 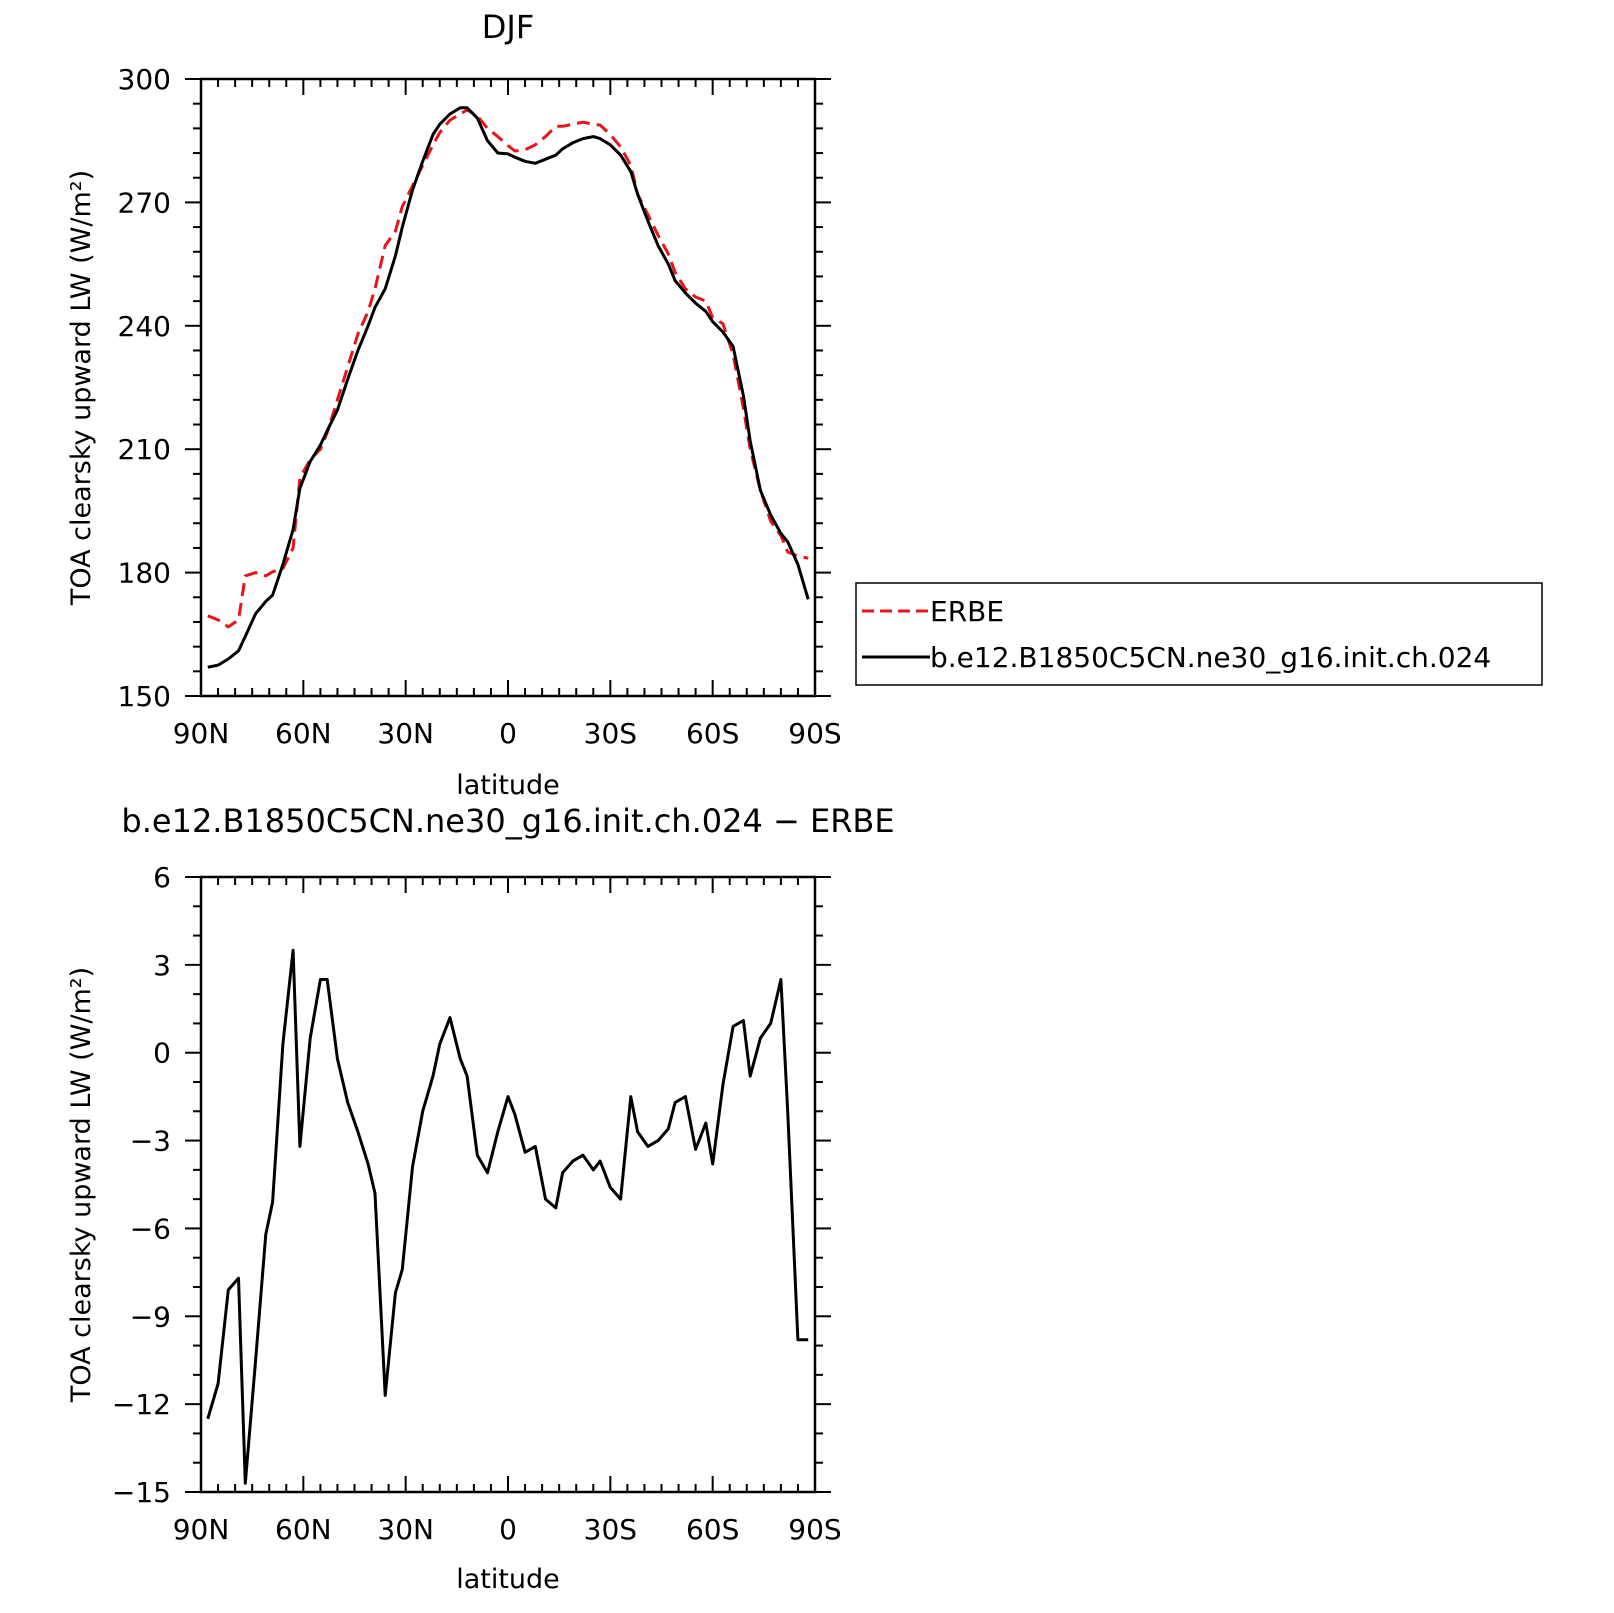 I want to click on top-y-tick-label: 300, so click(x=144, y=79).